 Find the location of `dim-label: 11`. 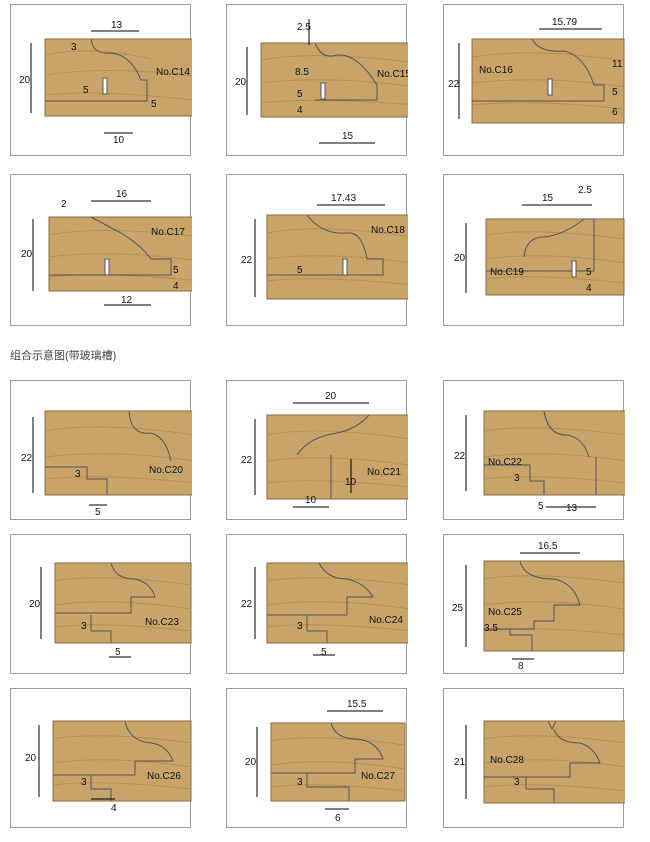

dim-label: 11 is located at coordinates (617, 64).